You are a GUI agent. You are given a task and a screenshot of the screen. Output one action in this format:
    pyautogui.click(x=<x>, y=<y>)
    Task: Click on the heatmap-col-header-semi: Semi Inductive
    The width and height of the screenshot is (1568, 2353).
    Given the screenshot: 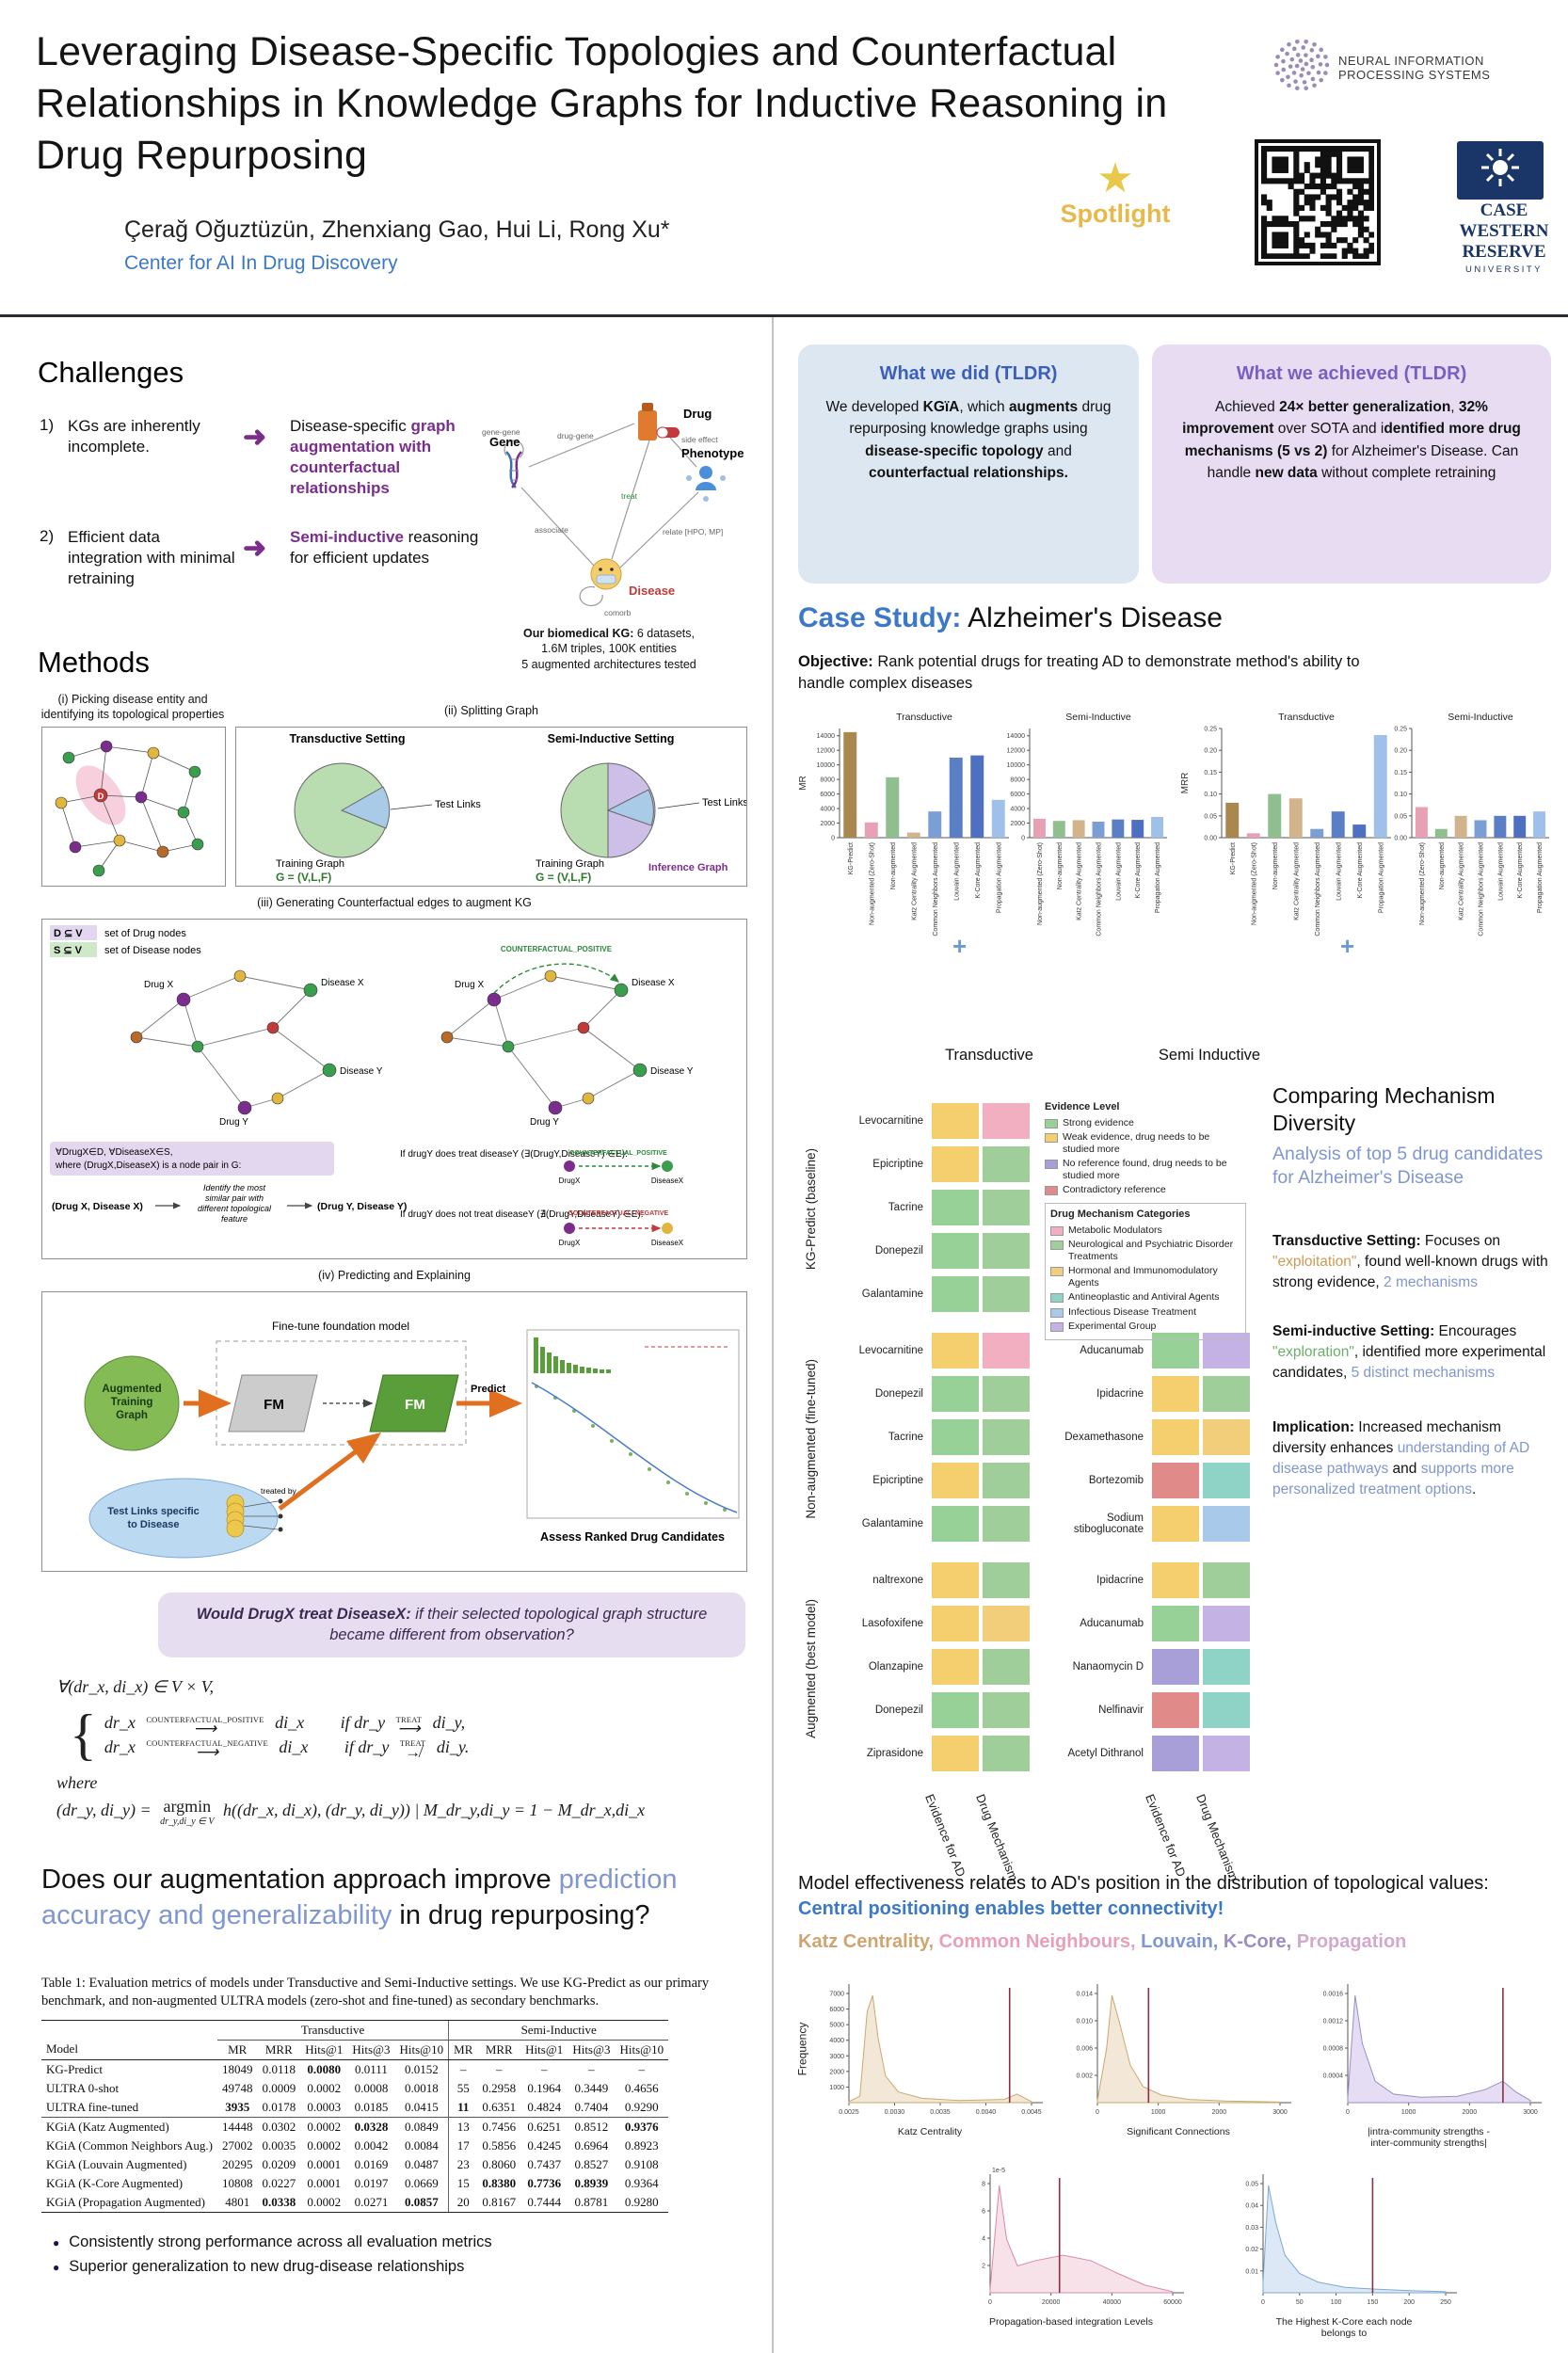 What is the action you would take?
    pyautogui.click(x=1209, y=1056)
    